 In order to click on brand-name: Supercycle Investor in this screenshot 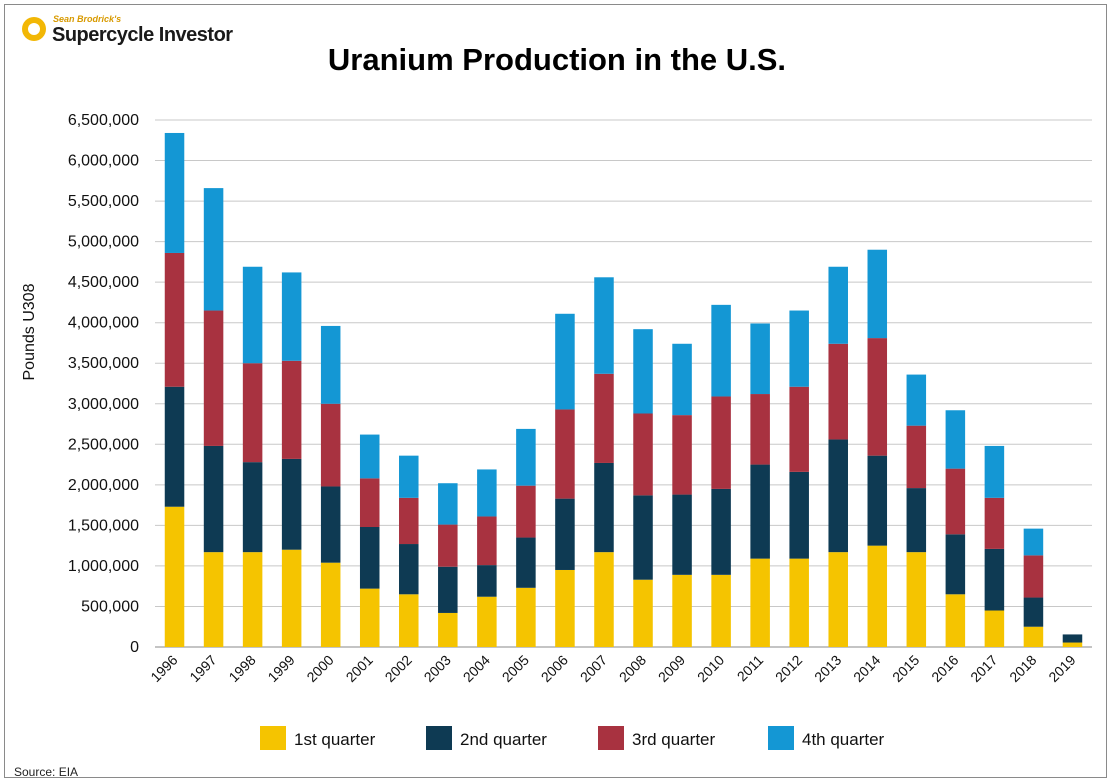, I will do `click(142, 35)`.